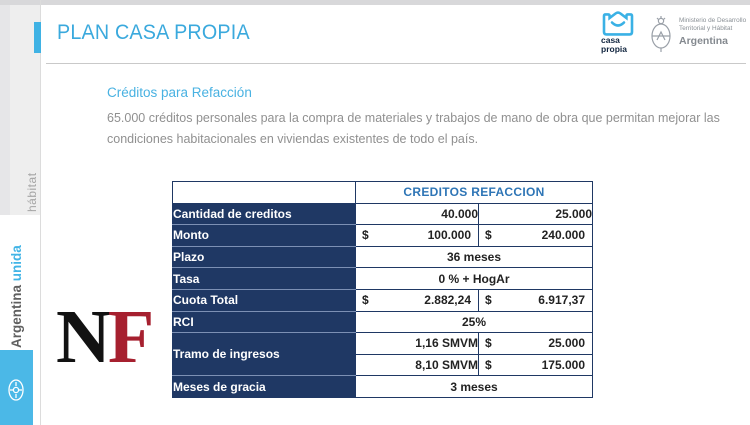  What do you see at coordinates (417, 214) in the screenshot?
I see `cell-value: 40.000` at bounding box center [417, 214].